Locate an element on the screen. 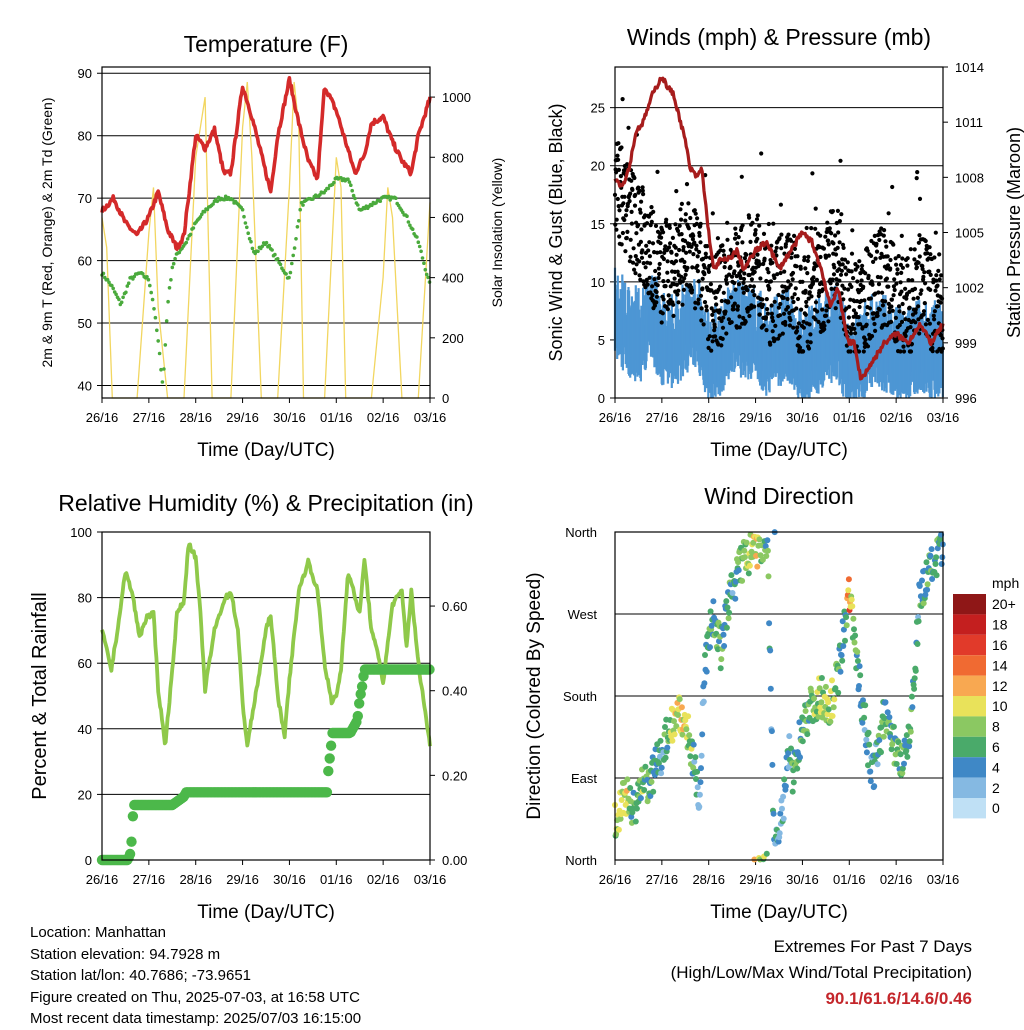  humidity-y-label: Percent & Total Rainfall is located at coordinates (40, 696).